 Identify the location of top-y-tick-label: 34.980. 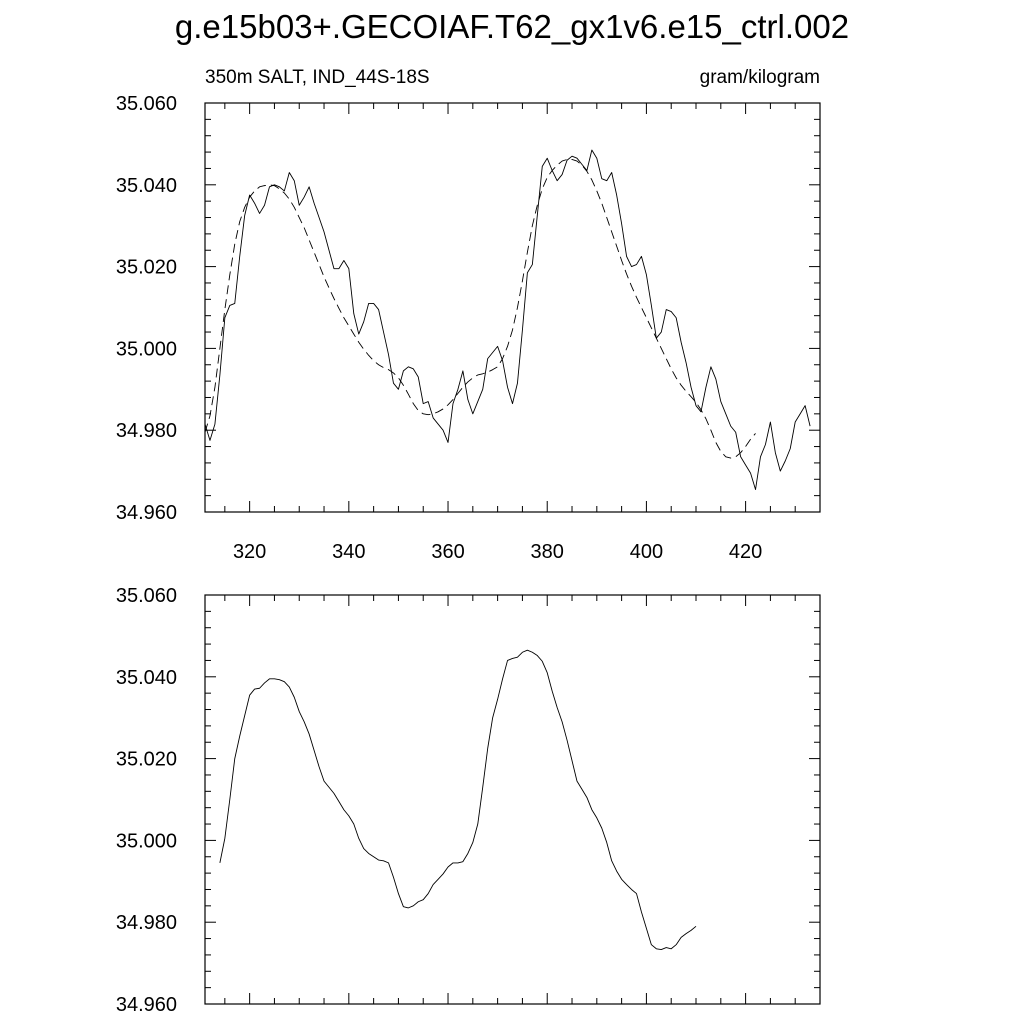
(146, 431).